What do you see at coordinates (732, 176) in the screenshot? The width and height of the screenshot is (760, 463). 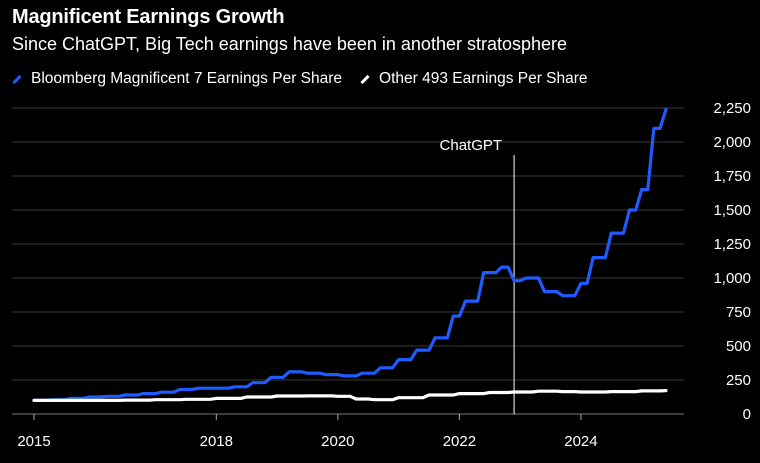 I see `y-tick-label: 1,750` at bounding box center [732, 176].